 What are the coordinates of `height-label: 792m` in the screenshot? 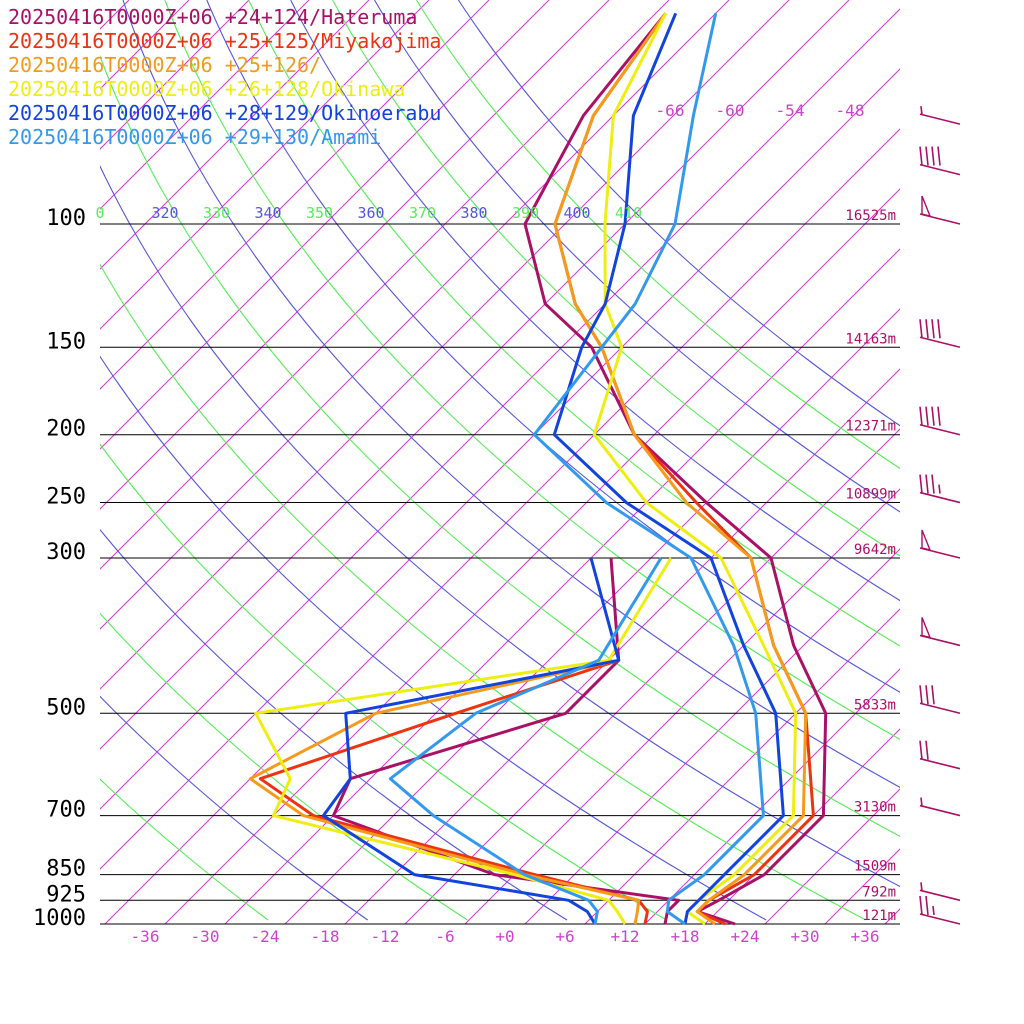 It's located at (879, 892).